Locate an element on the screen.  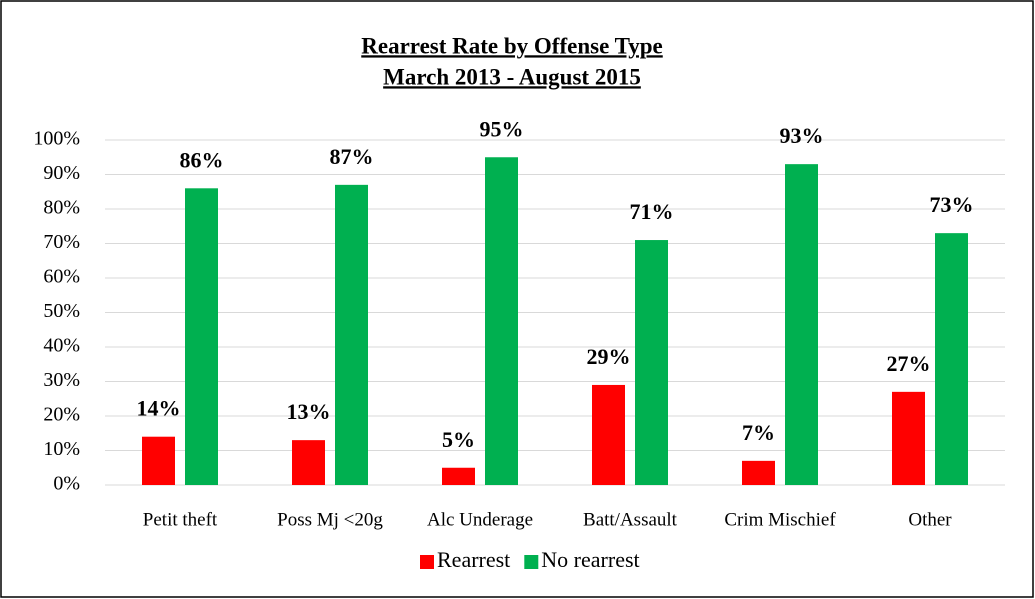
legend-label: No rearrest is located at coordinates (590, 559).